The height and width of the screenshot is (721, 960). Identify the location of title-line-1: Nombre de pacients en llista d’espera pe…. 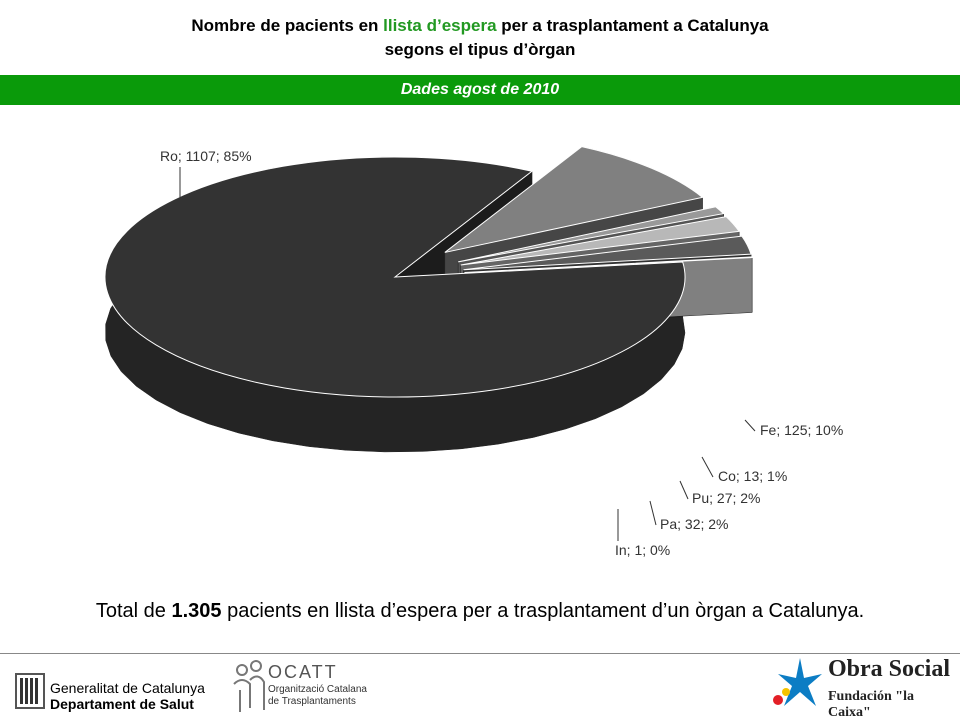
(480, 26).